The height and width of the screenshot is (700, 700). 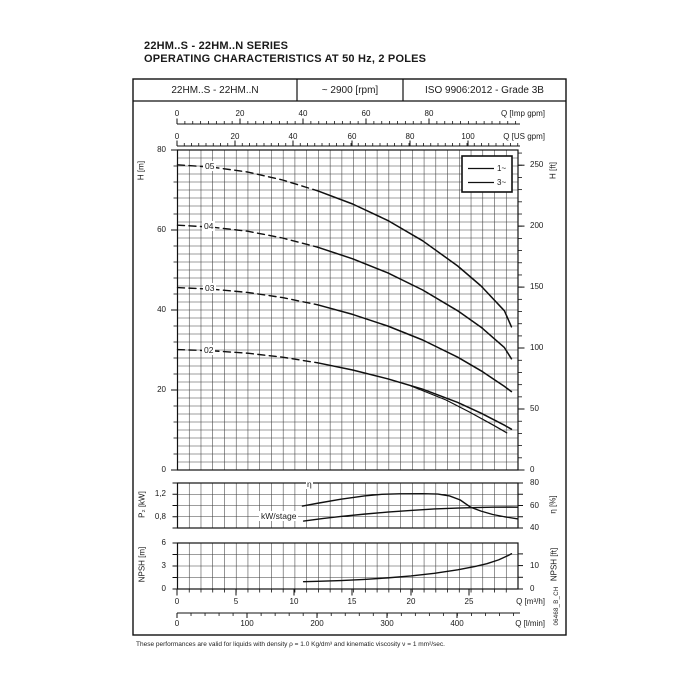 I want to click on legend-item-three-phase: 3~, so click(x=502, y=182).